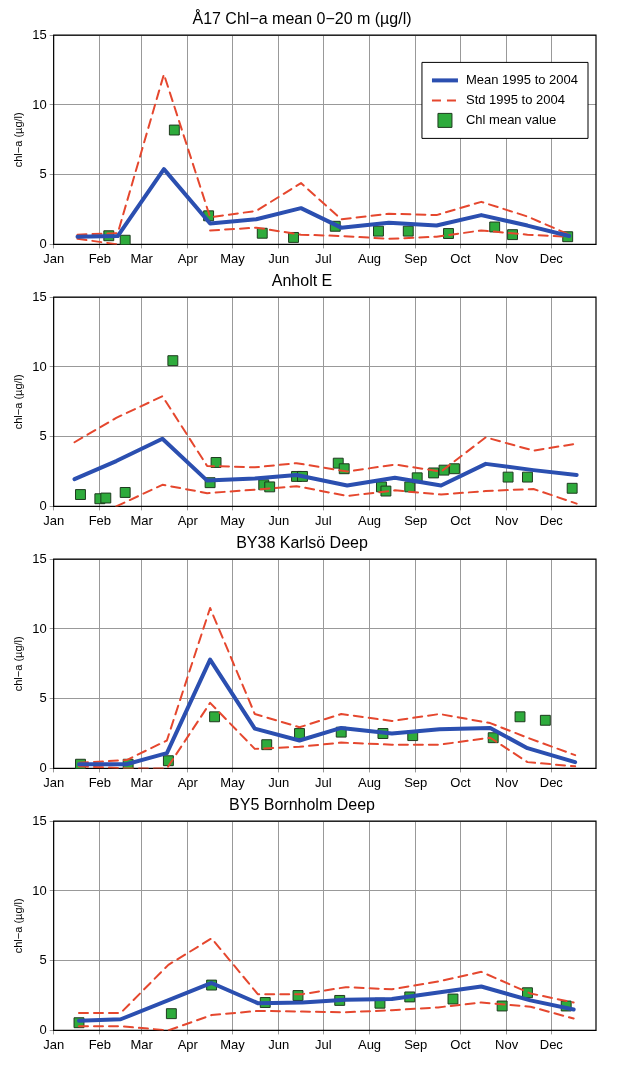 The height and width of the screenshot is (1077, 617). What do you see at coordinates (522, 79) in the screenshot?
I see `legend-label: Mean 1995 to 2004` at bounding box center [522, 79].